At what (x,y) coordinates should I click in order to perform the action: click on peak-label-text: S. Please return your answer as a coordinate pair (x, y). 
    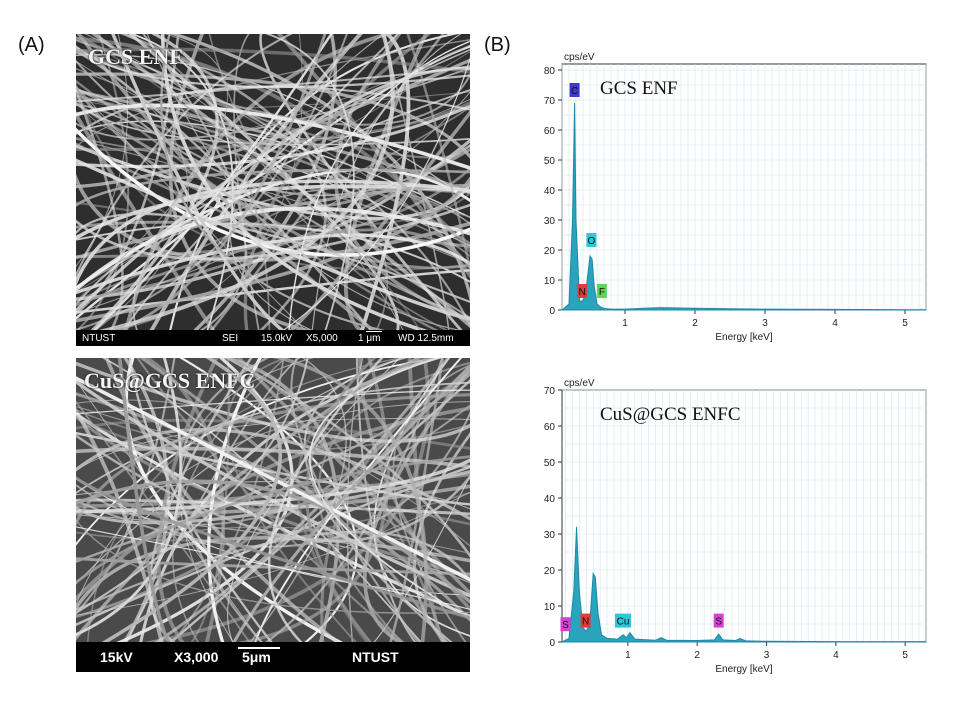
    Looking at the image, I should click on (565, 625).